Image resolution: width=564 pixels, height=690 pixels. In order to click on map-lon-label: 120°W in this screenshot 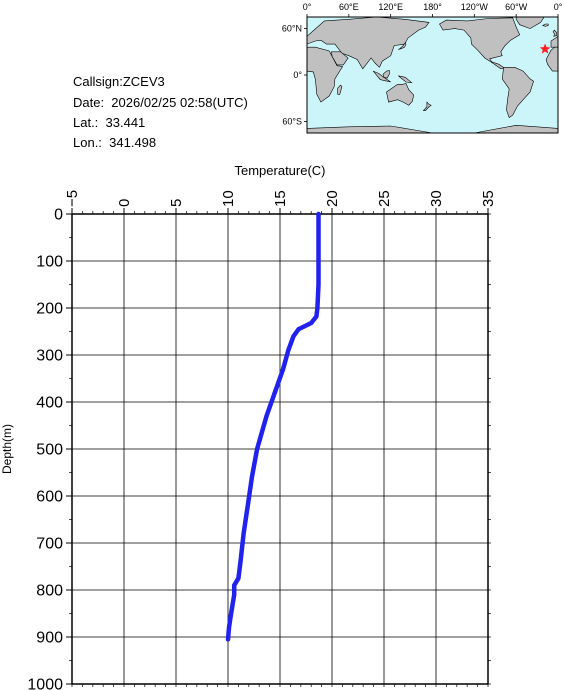, I will do `click(475, 7)`.